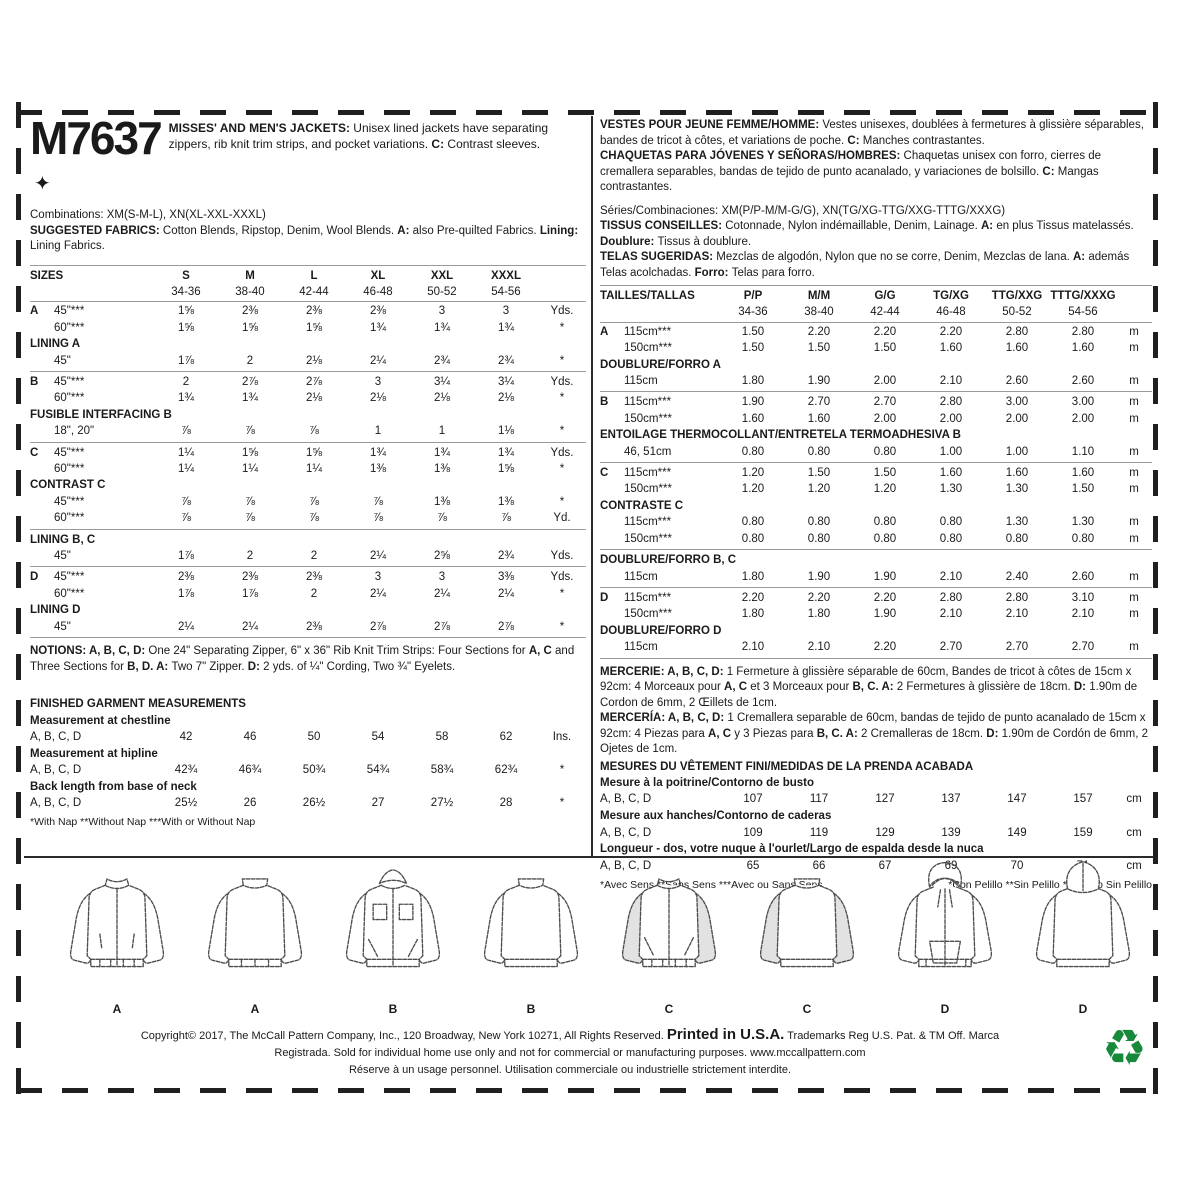 The width and height of the screenshot is (1200, 1200). Describe the element at coordinates (1134, 381) in the screenshot. I see `table-cell: m` at that location.